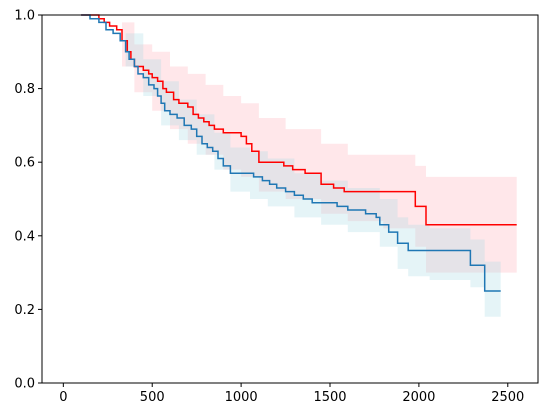 Image resolution: width=547 pixels, height=418 pixels. Describe the element at coordinates (291, 394) in the screenshot. I see `x-axis: 0 500 1000 1500 2000 2500` at that location.